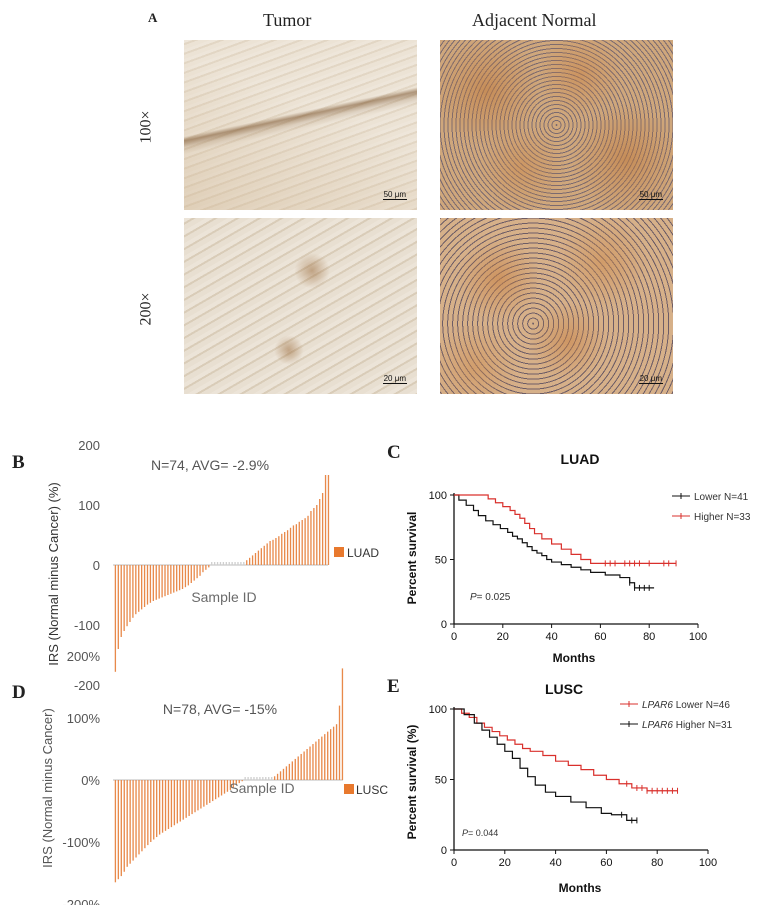 The height and width of the screenshot is (905, 779). Describe the element at coordinates (210, 465) in the screenshot. I see `chart-title: N=74, AVG= -2.9%` at that location.